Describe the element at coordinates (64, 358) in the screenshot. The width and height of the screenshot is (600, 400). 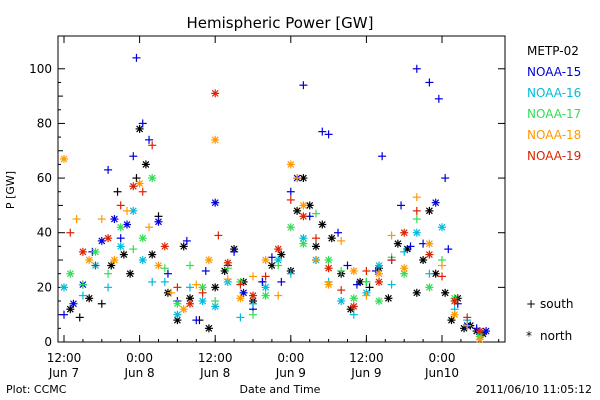
I see `x-tick-time: 12:00` at that location.